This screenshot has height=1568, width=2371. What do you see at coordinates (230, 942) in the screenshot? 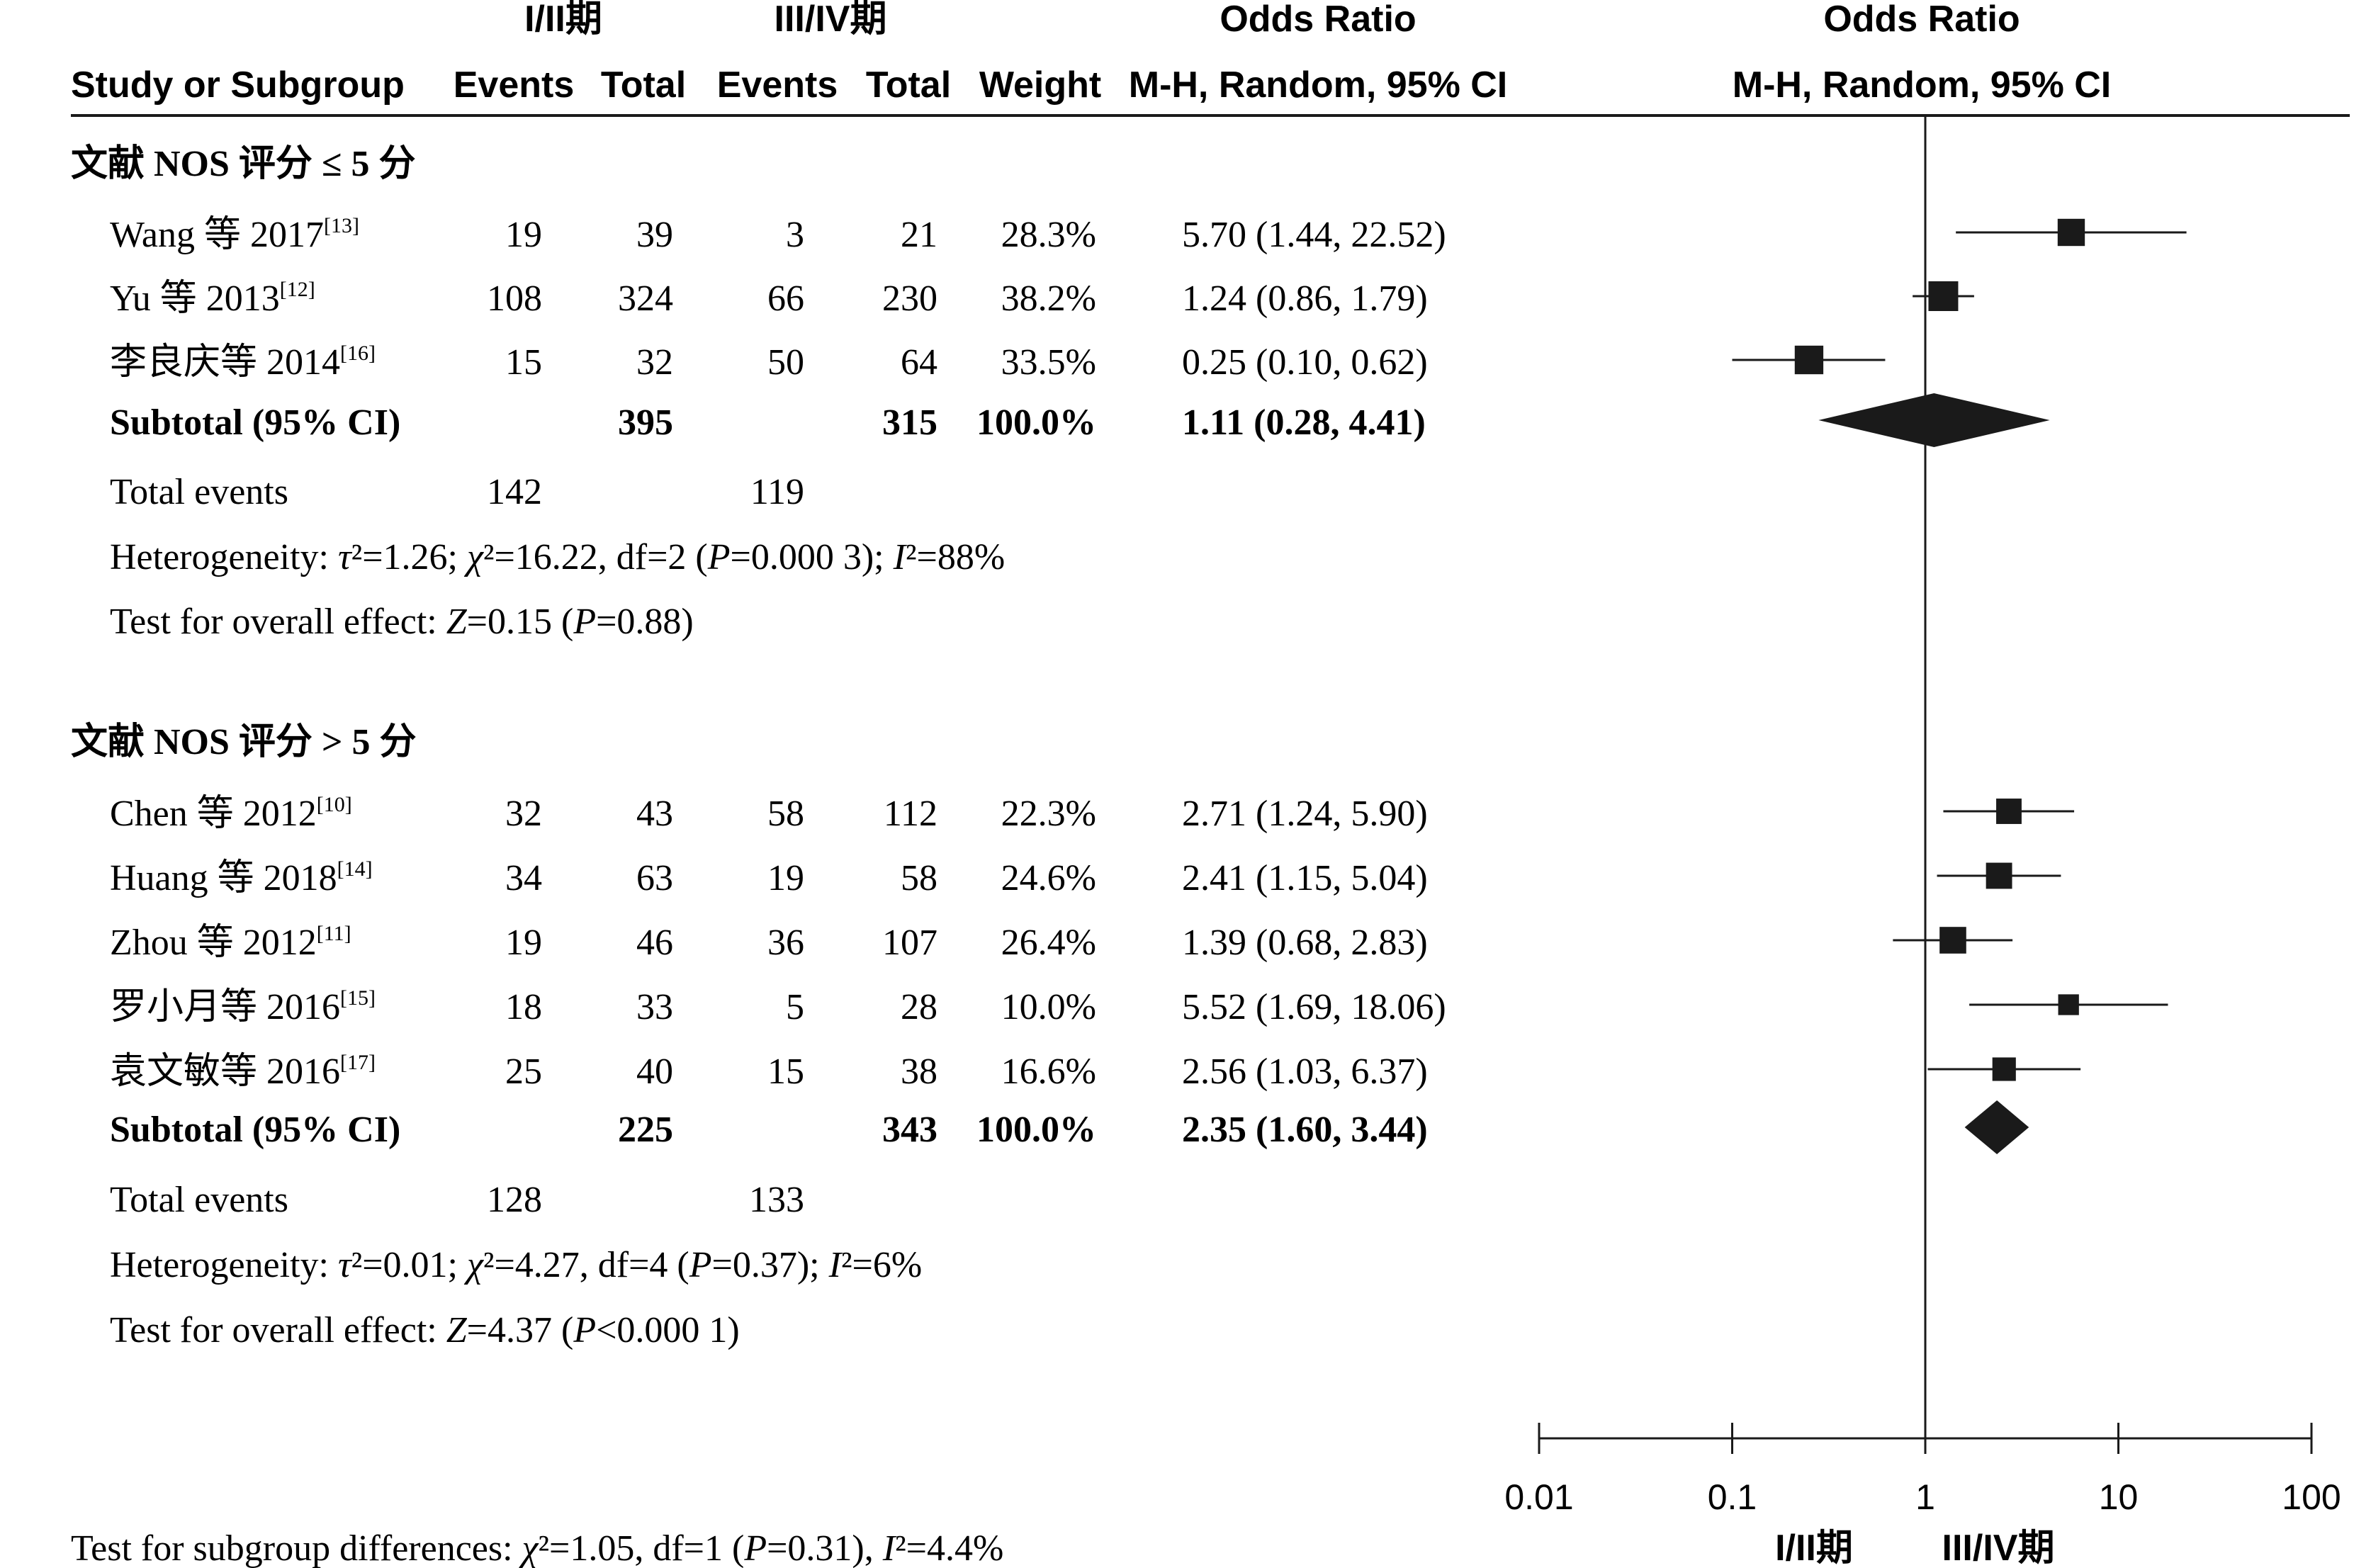
I see `study-name: Zhou 等 2012[11]` at bounding box center [230, 942].